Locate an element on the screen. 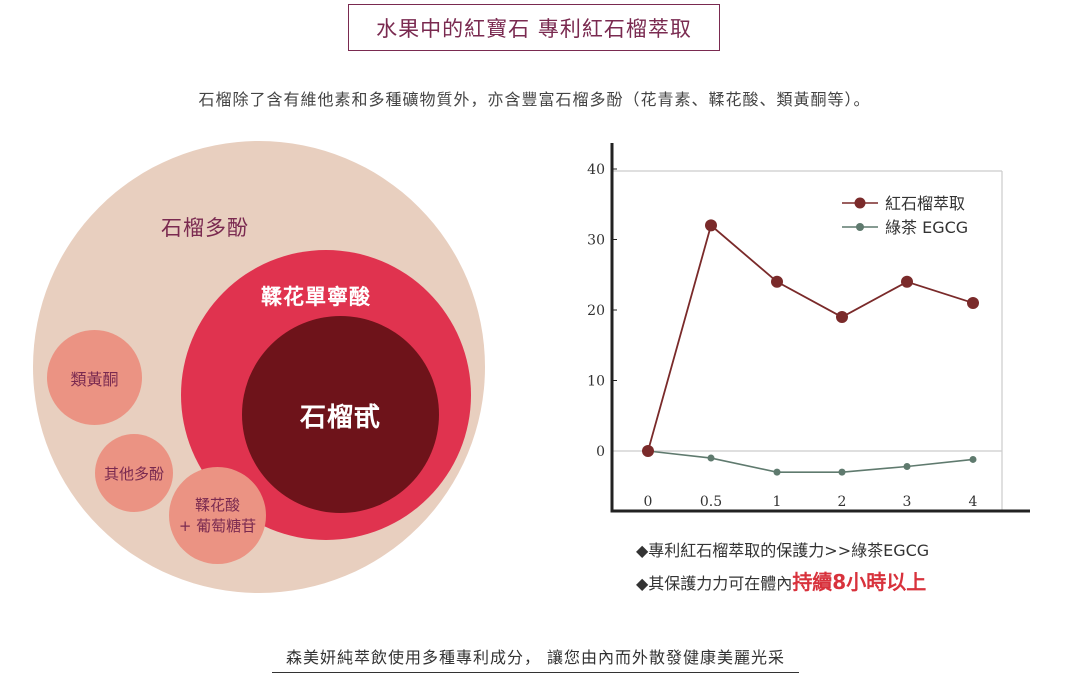 This screenshot has height=689, width=1069. note-2: ◆其保護力力可在體內持續8小時以上 is located at coordinates (781, 580).